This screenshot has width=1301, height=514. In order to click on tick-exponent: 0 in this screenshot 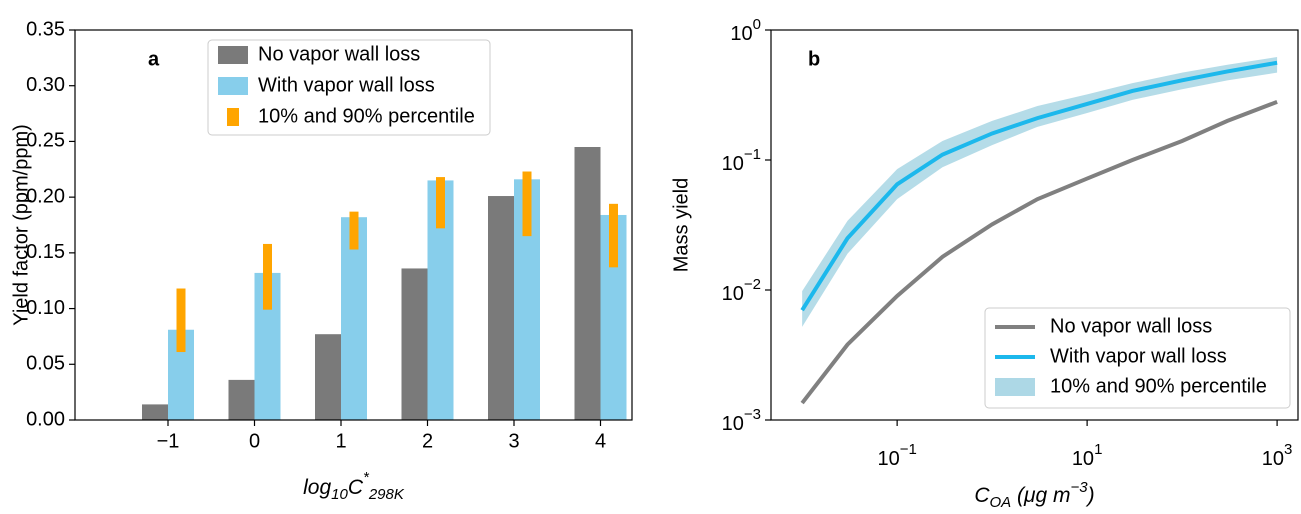, I will do `click(757, 24)`.